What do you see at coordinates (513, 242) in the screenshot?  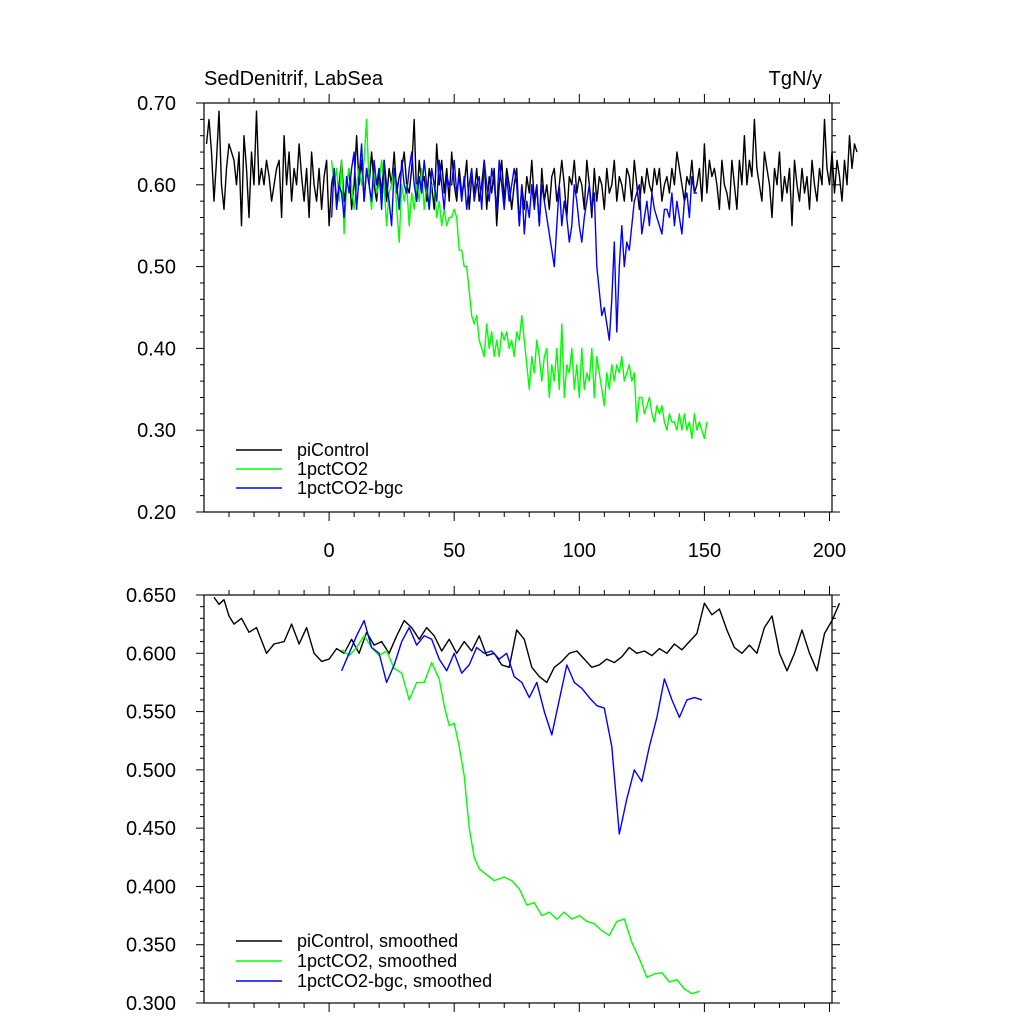 I see `series-line-1pctco2-bgc` at bounding box center [513, 242].